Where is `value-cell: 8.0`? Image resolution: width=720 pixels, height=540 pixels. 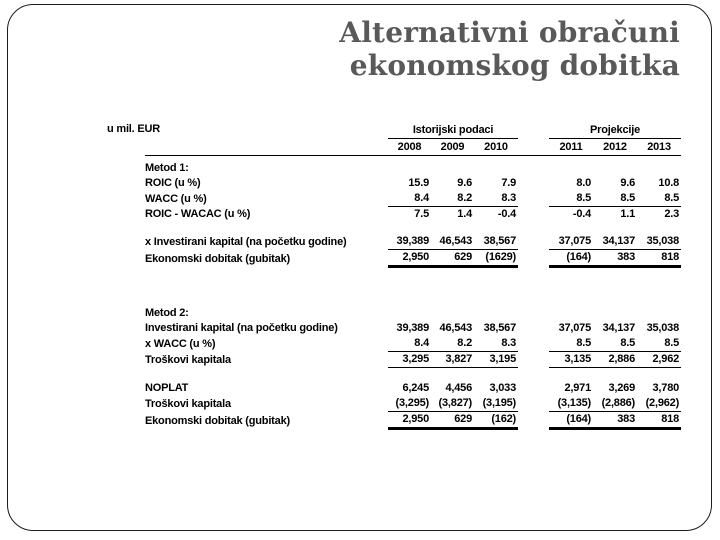
value-cell: 8.0 is located at coordinates (584, 183).